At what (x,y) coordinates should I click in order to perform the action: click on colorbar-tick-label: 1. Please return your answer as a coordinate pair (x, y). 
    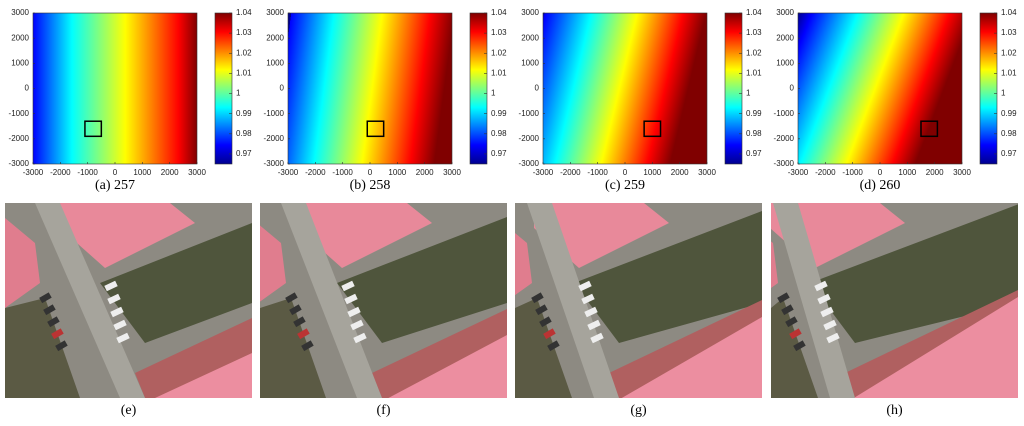
    Looking at the image, I should click on (493, 93).